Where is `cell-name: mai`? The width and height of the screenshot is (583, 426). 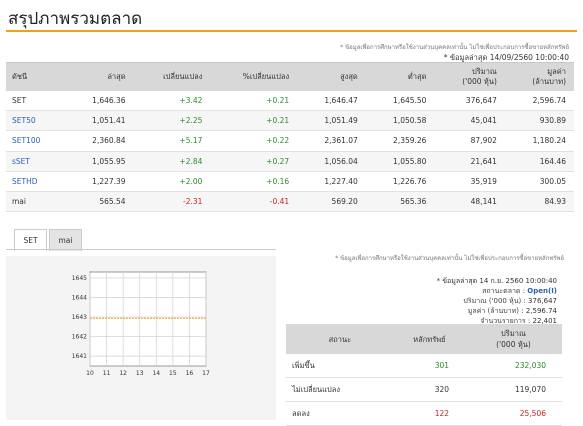 cell-name: mai is located at coordinates (35, 202).